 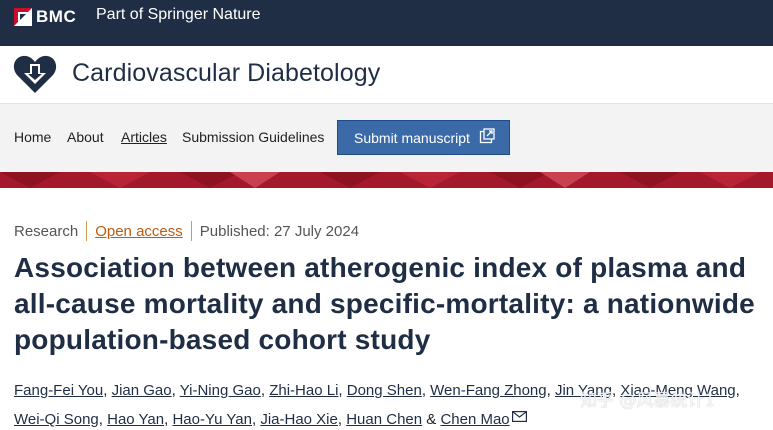 What do you see at coordinates (519, 417) in the screenshot?
I see `email-icon` at bounding box center [519, 417].